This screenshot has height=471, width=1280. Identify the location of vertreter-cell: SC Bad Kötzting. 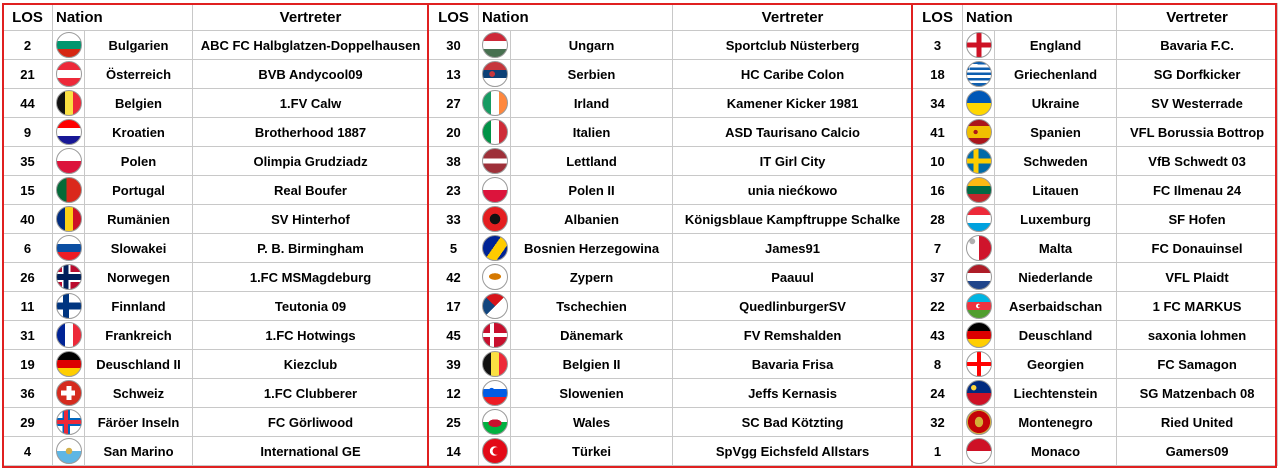
(793, 422).